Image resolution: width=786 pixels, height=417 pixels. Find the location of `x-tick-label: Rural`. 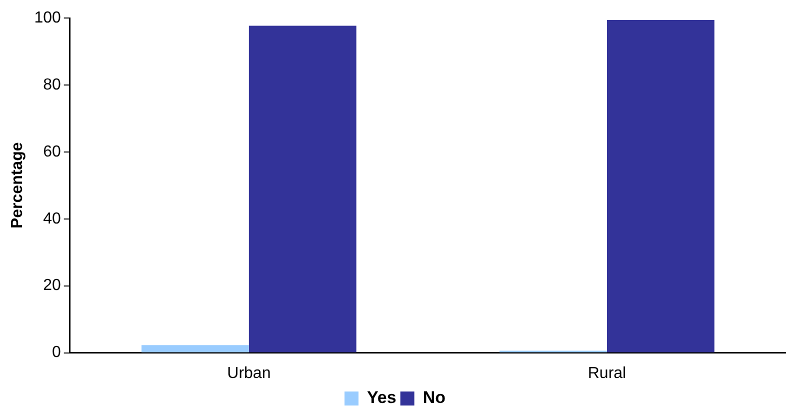

x-tick-label: Rural is located at coordinates (607, 373).